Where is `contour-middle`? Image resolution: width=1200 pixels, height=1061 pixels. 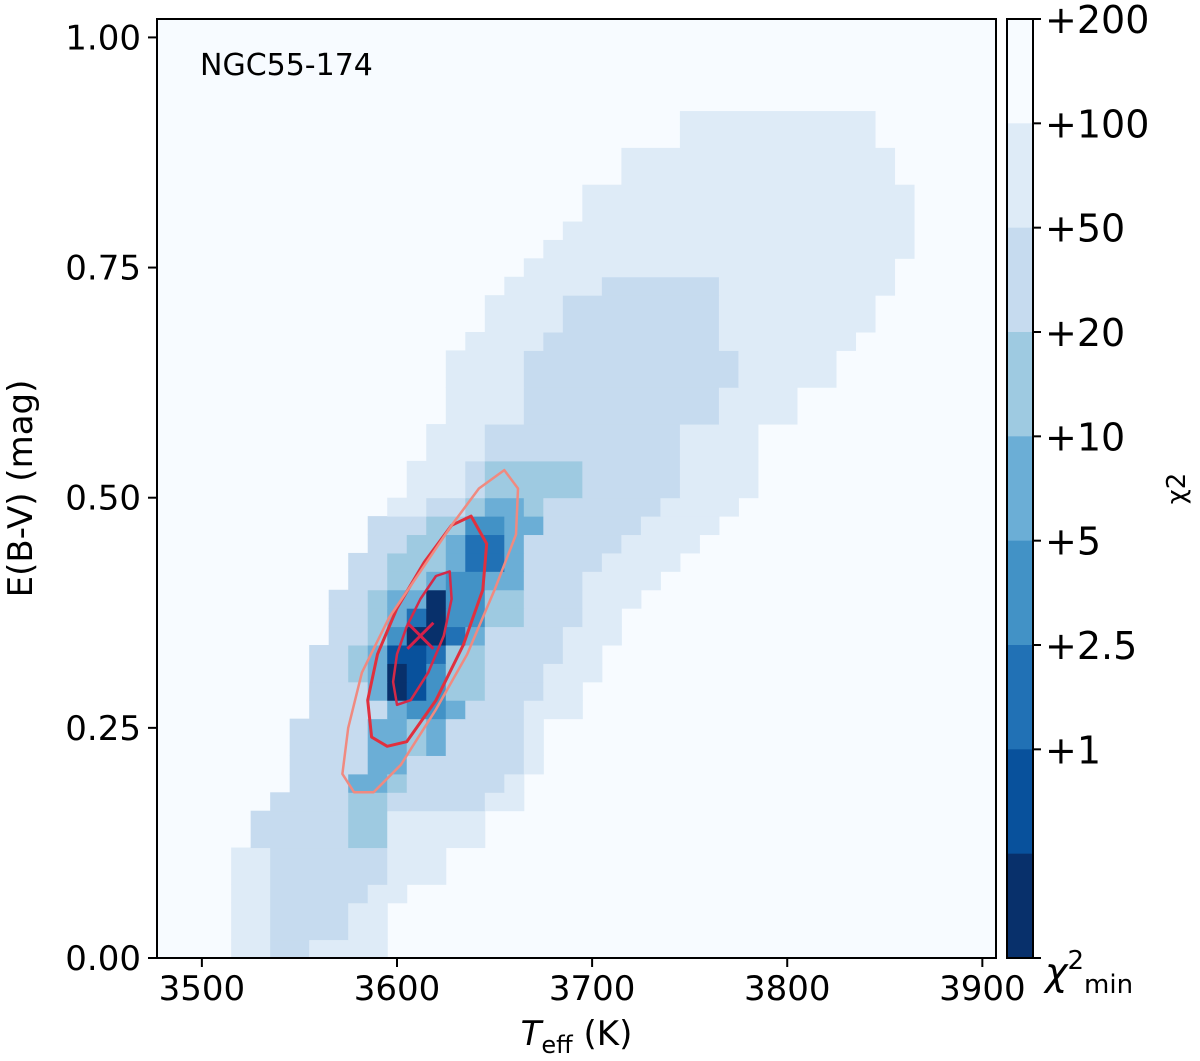 contour-middle is located at coordinates (427, 631).